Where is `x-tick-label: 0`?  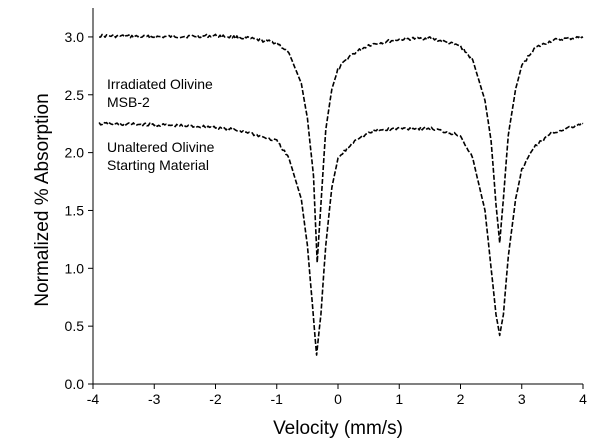
x-tick-label: 0 is located at coordinates (338, 399).